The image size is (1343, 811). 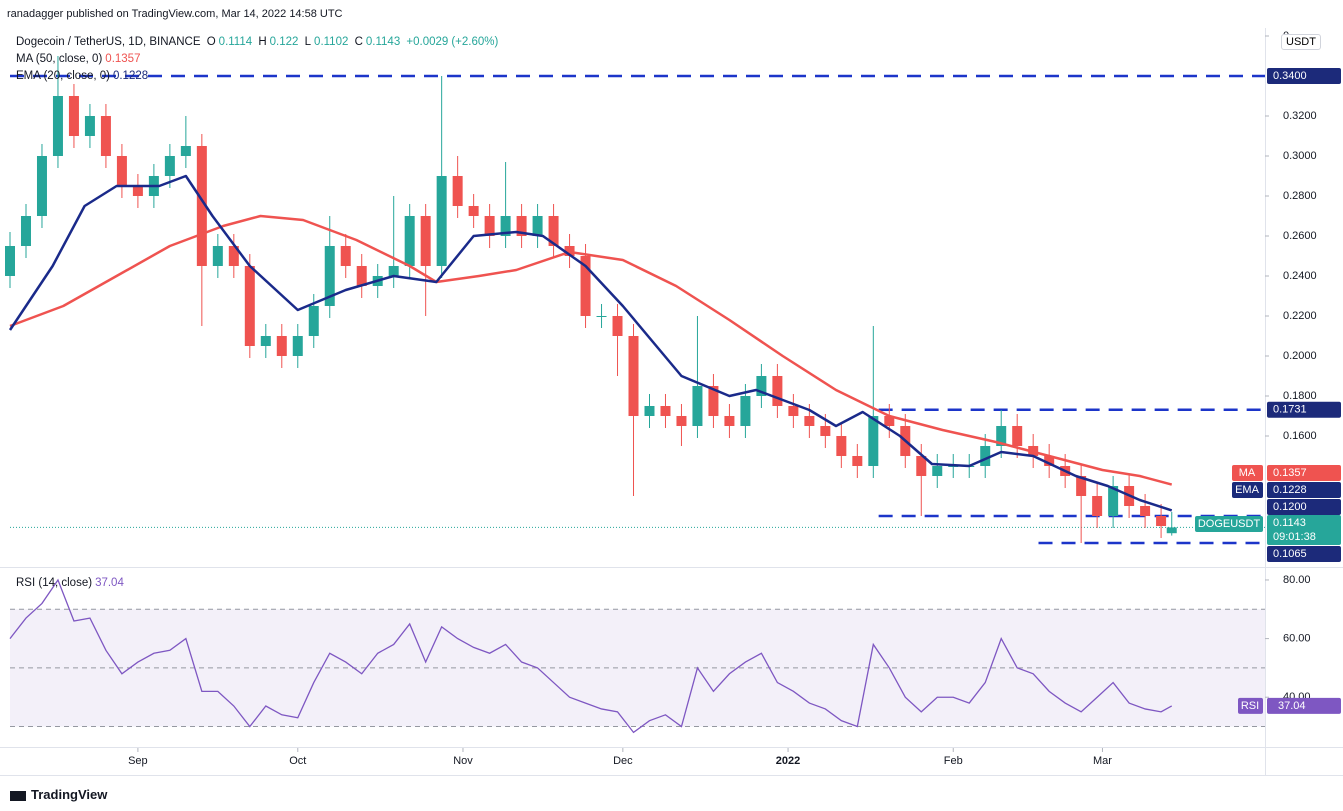 What do you see at coordinates (1290, 507) in the screenshot?
I see `level-label: 0.1200` at bounding box center [1290, 507].